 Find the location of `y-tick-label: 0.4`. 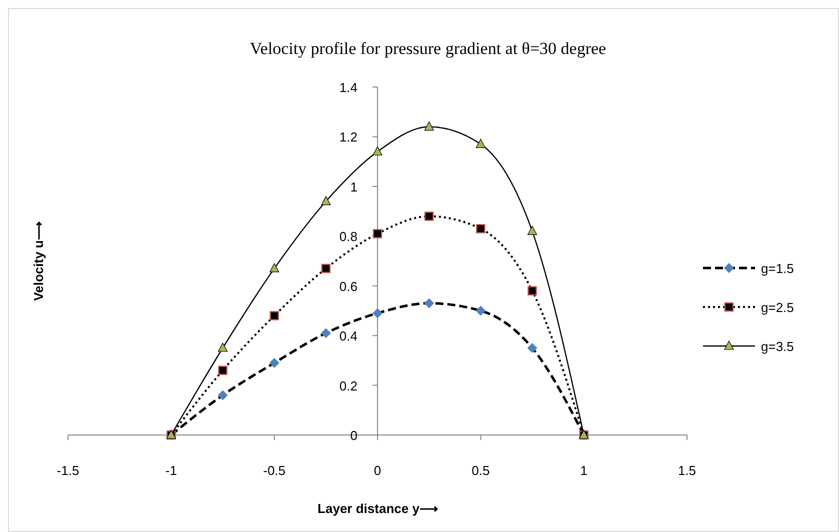

y-tick-label: 0.4 is located at coordinates (348, 336).